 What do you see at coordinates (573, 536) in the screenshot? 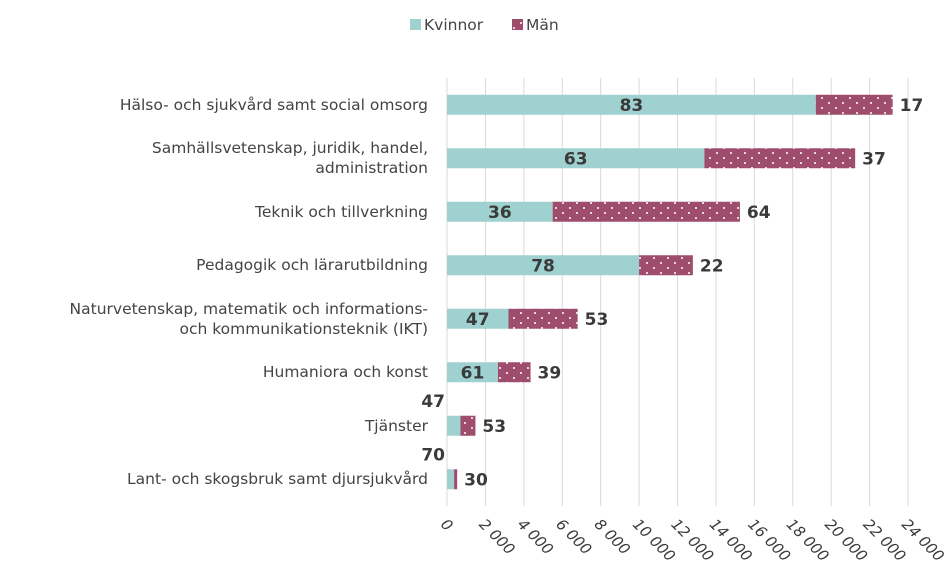
I see `x-tick-label: 6 000` at bounding box center [573, 536].